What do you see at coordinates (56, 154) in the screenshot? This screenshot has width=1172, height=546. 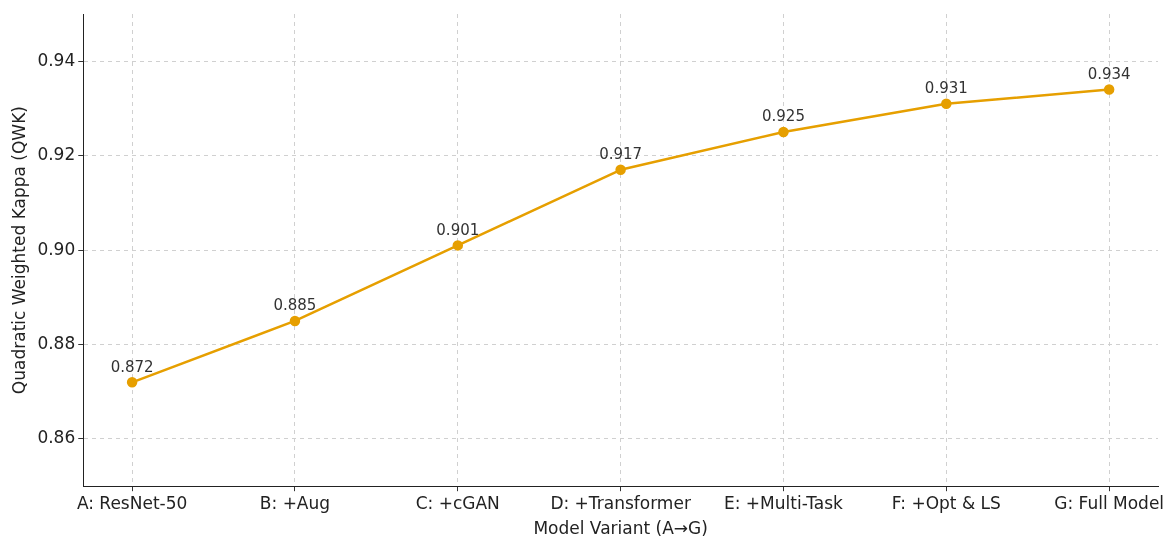 I see `y-tick-label: 0.92` at bounding box center [56, 154].